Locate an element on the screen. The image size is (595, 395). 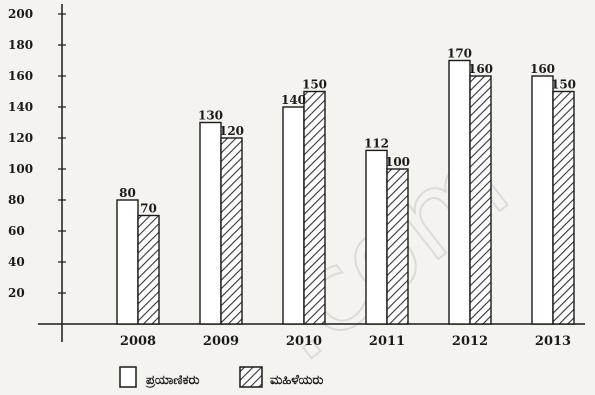
legend-label-series-2: ಮಹಿಳೆಯರು is located at coordinates (296, 380).